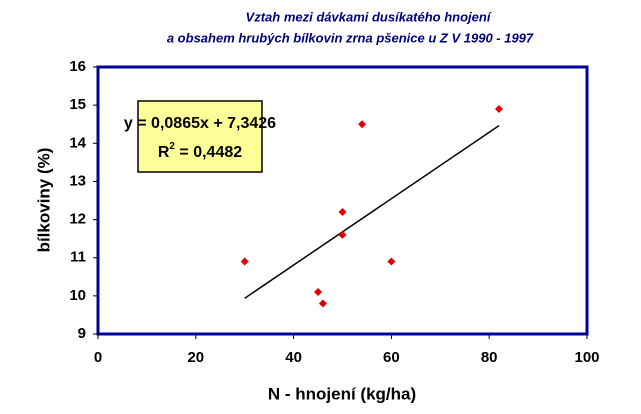 This screenshot has height=414, width=641. I want to click on y-tick-label: 11, so click(78, 257).